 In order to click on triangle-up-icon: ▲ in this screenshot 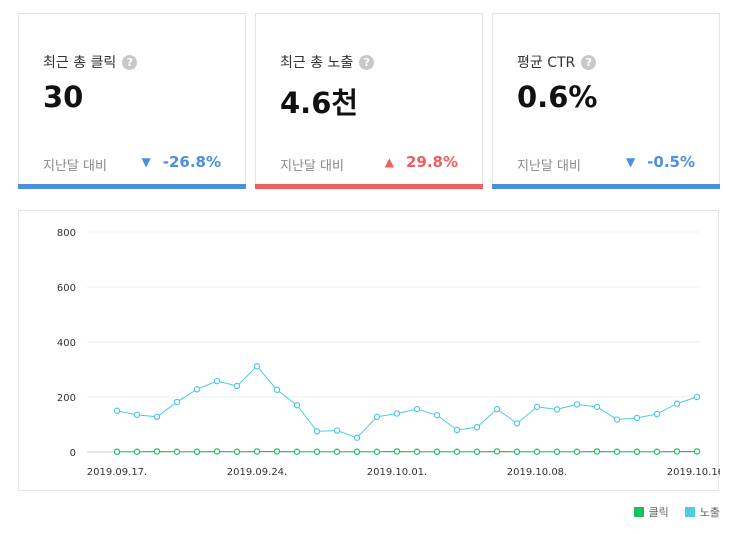, I will do `click(389, 162)`.